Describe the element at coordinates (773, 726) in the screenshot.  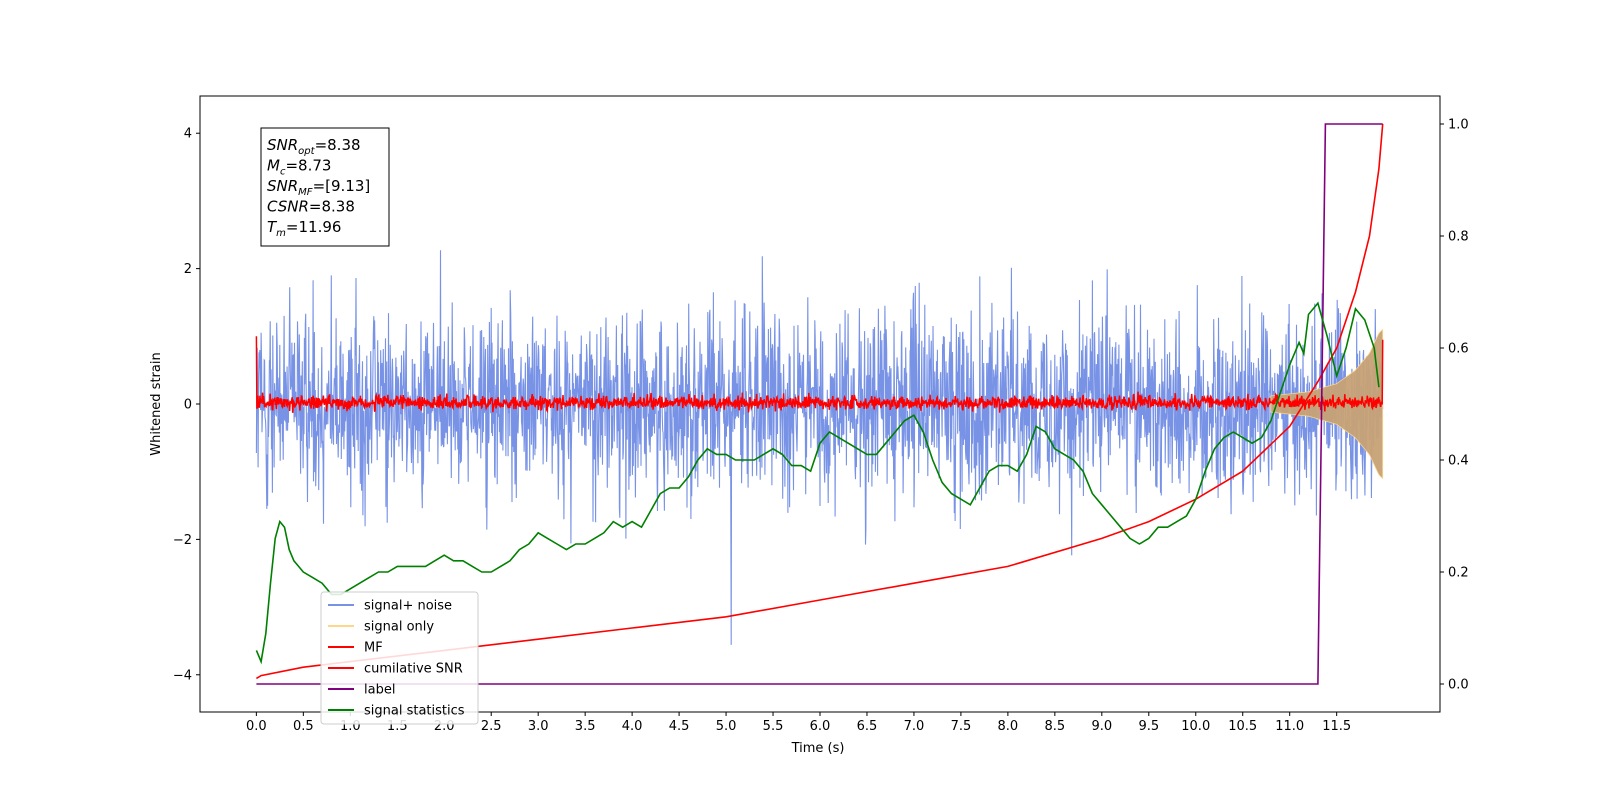
I see `x-tick-label: 5.5` at that location.